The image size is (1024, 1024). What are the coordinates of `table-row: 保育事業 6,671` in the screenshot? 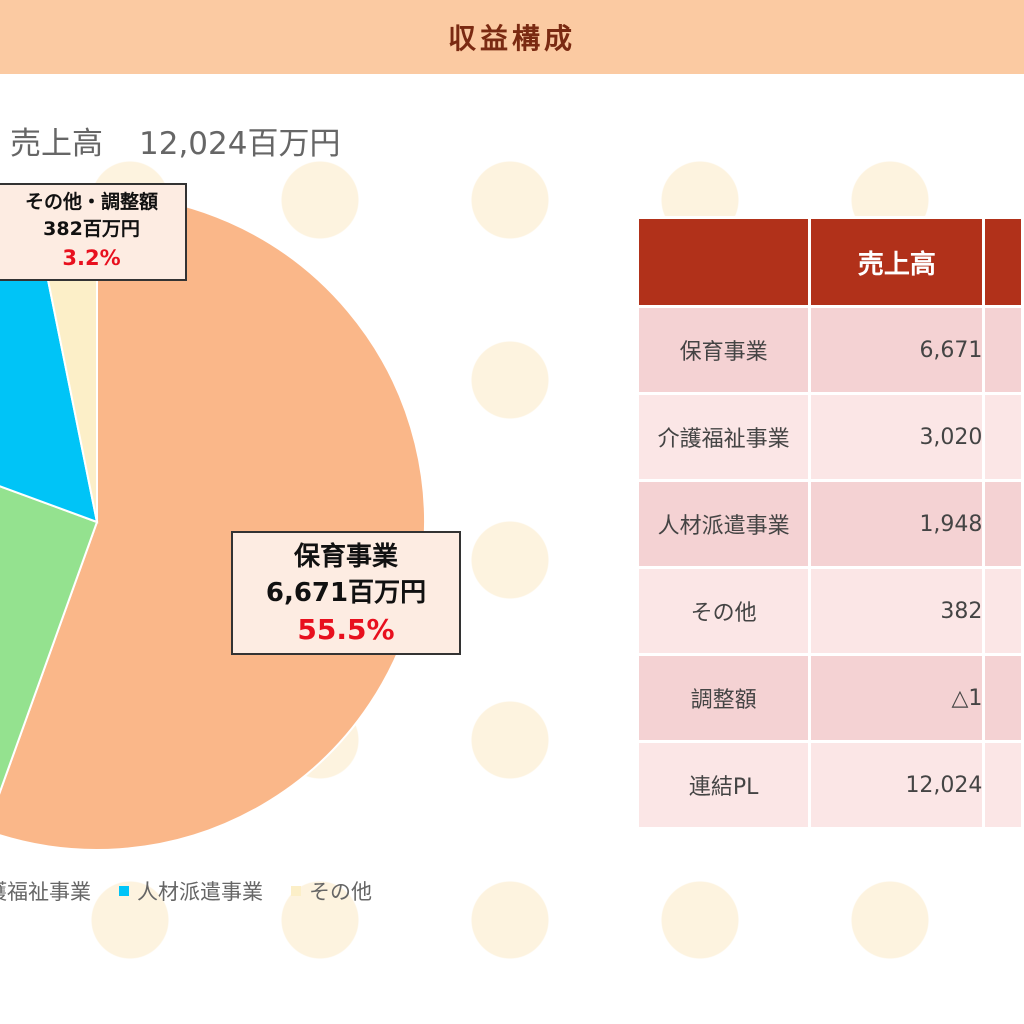 It's located at (829, 350).